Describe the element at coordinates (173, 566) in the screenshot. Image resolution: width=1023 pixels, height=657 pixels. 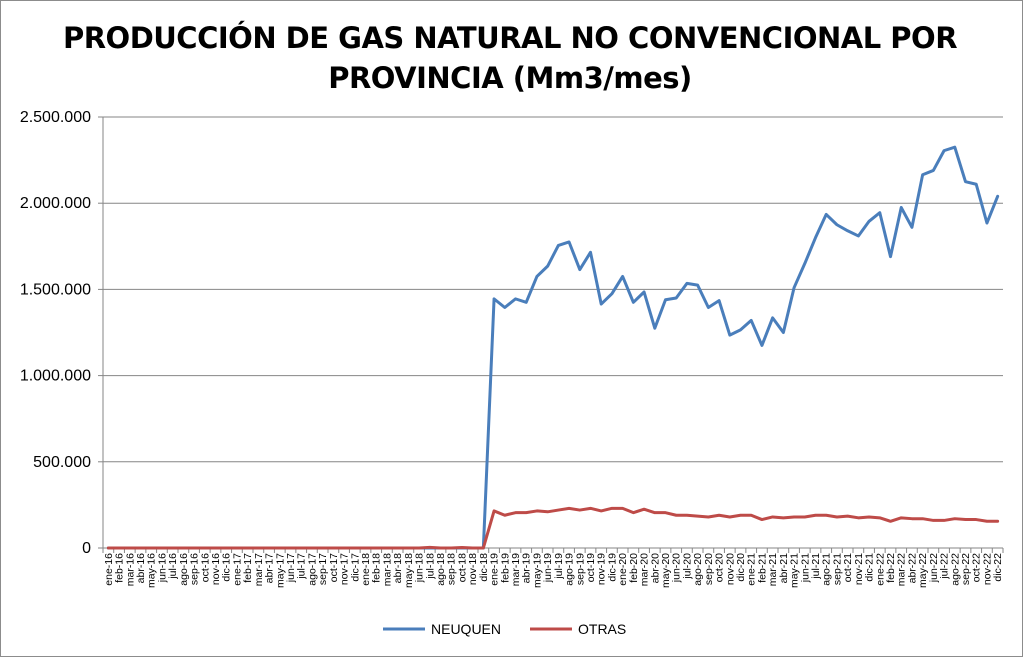
I see `x-tick-label: jul-16` at that location.